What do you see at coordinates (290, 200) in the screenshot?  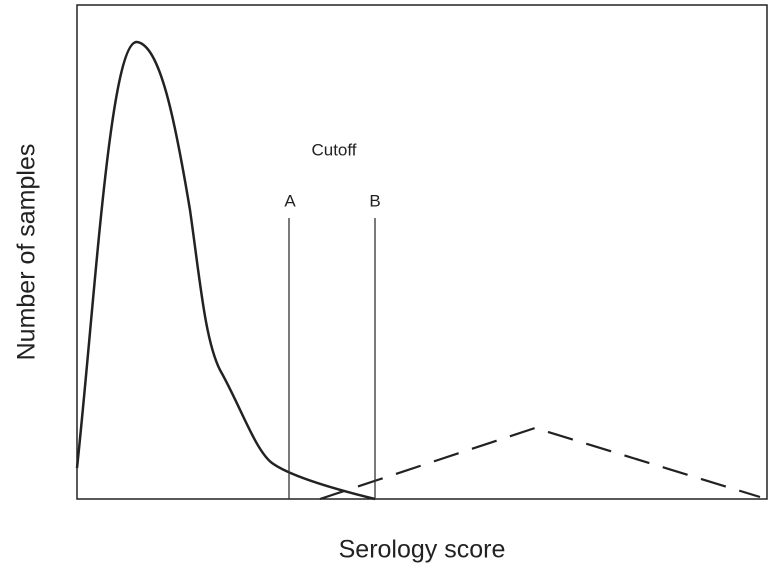 I see `label-a: A` at bounding box center [290, 200].